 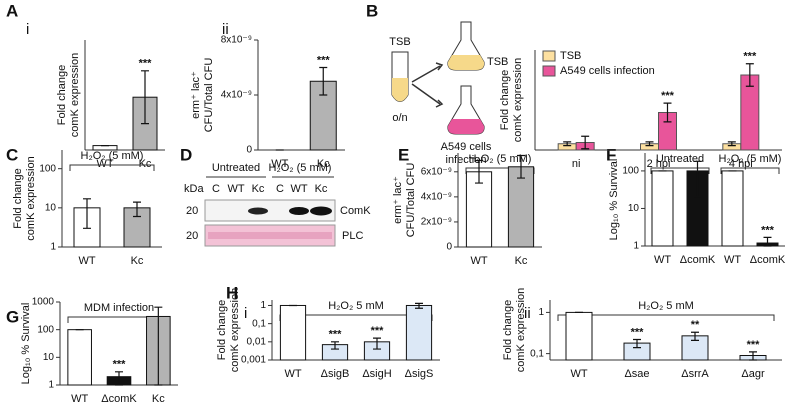 What do you see at coordinates (376, 374) in the screenshot?
I see `x-tick-label: ΔsigH` at bounding box center [376, 374].